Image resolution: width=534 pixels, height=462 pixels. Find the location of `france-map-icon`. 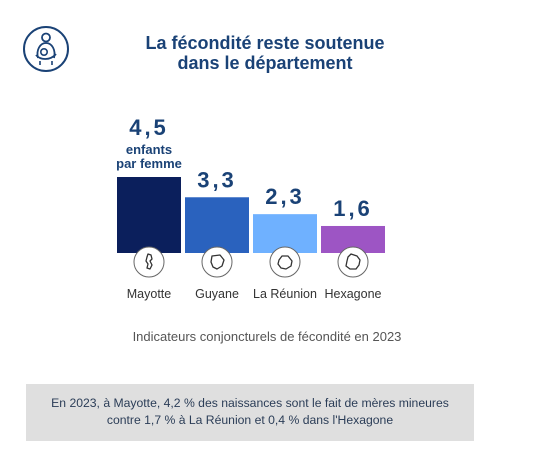

france-map-icon is located at coordinates (353, 261).